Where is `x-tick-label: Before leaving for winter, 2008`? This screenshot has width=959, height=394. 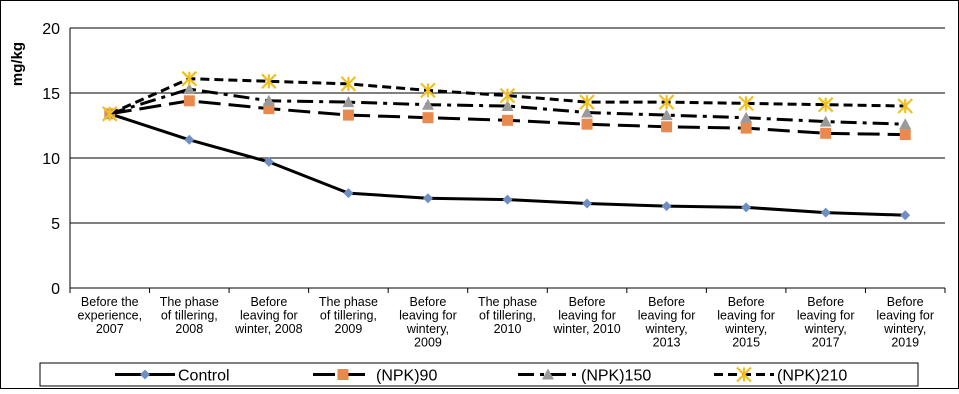
x-tick-label: Before leaving for winter, 2008 is located at coordinates (268, 315).